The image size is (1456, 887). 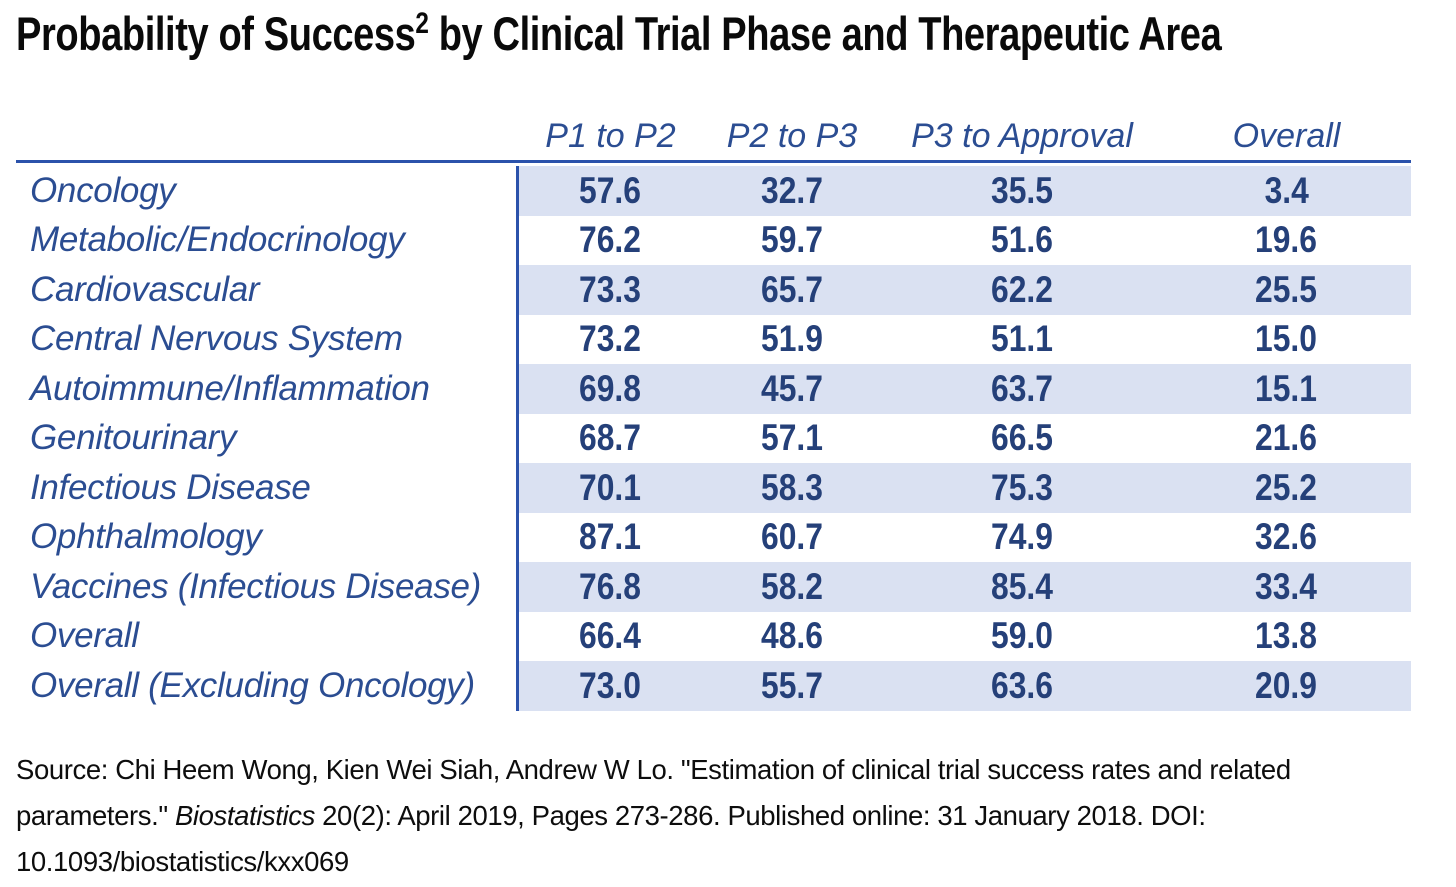 What do you see at coordinates (610, 136) in the screenshot?
I see `column-header-p1-to-p2: P1 to P2` at bounding box center [610, 136].